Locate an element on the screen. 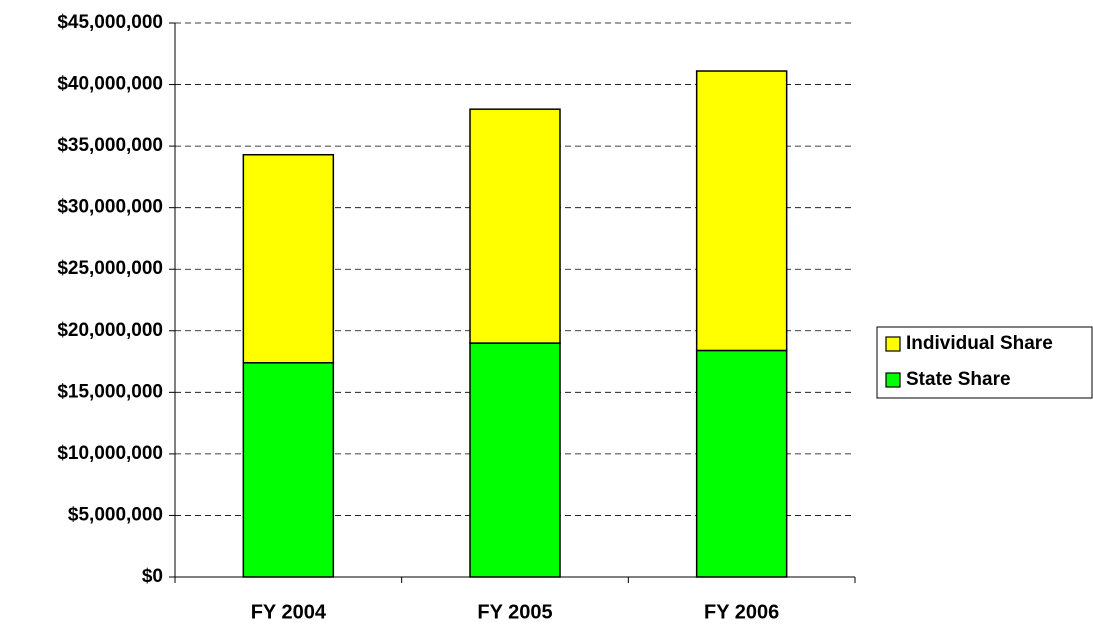 This screenshot has width=1093, height=624. x-tick-label: FY 2004 is located at coordinates (289, 612).